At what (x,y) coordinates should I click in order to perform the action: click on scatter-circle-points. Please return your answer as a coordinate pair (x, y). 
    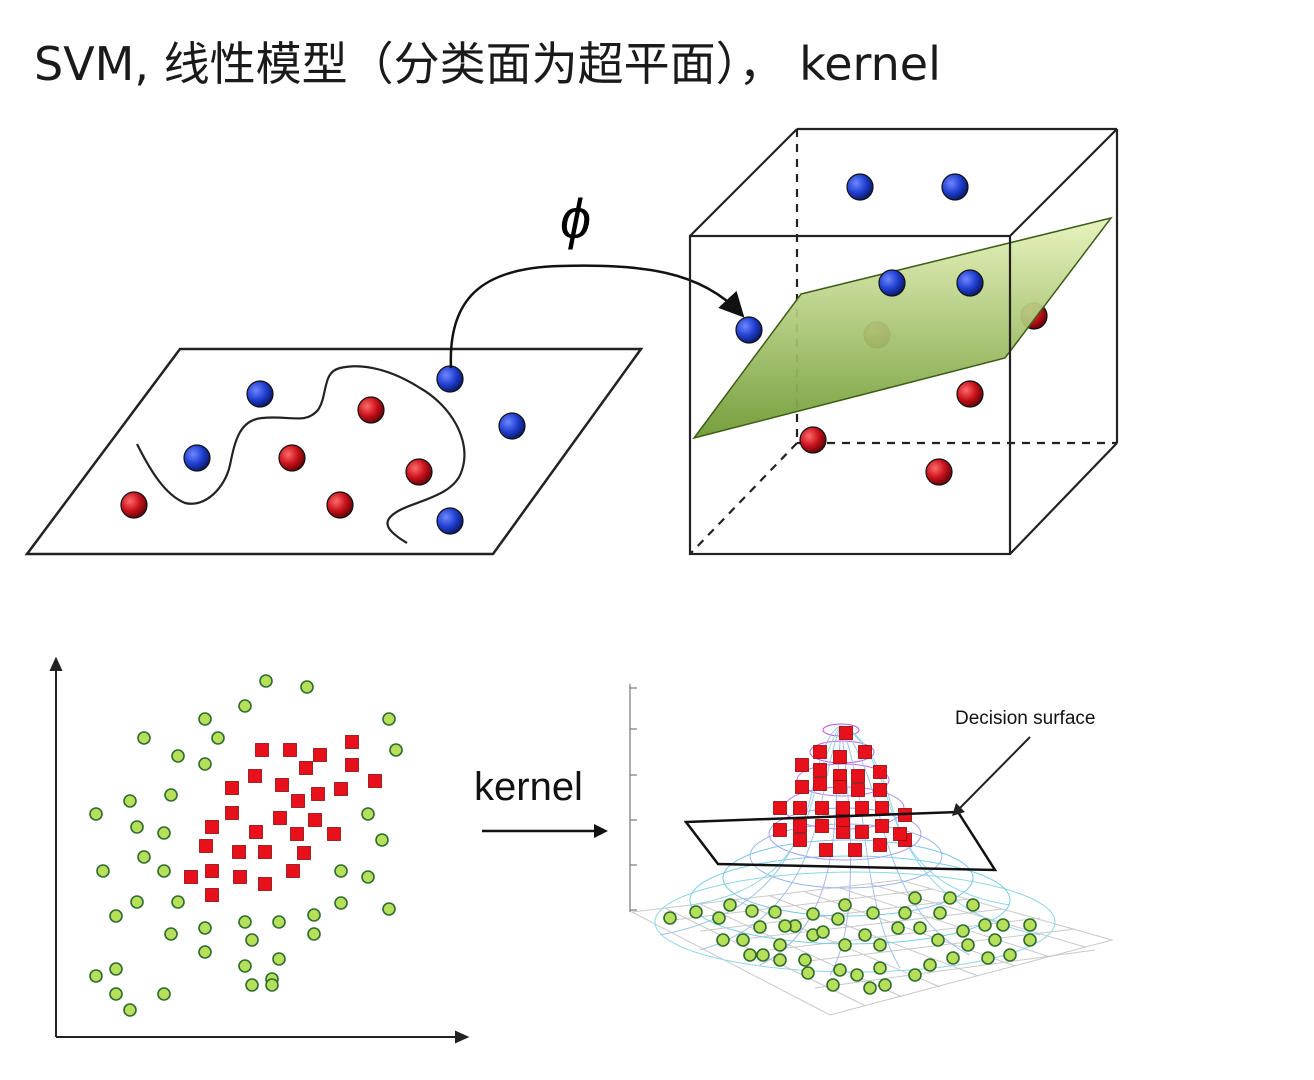
    Looking at the image, I should click on (246, 845).